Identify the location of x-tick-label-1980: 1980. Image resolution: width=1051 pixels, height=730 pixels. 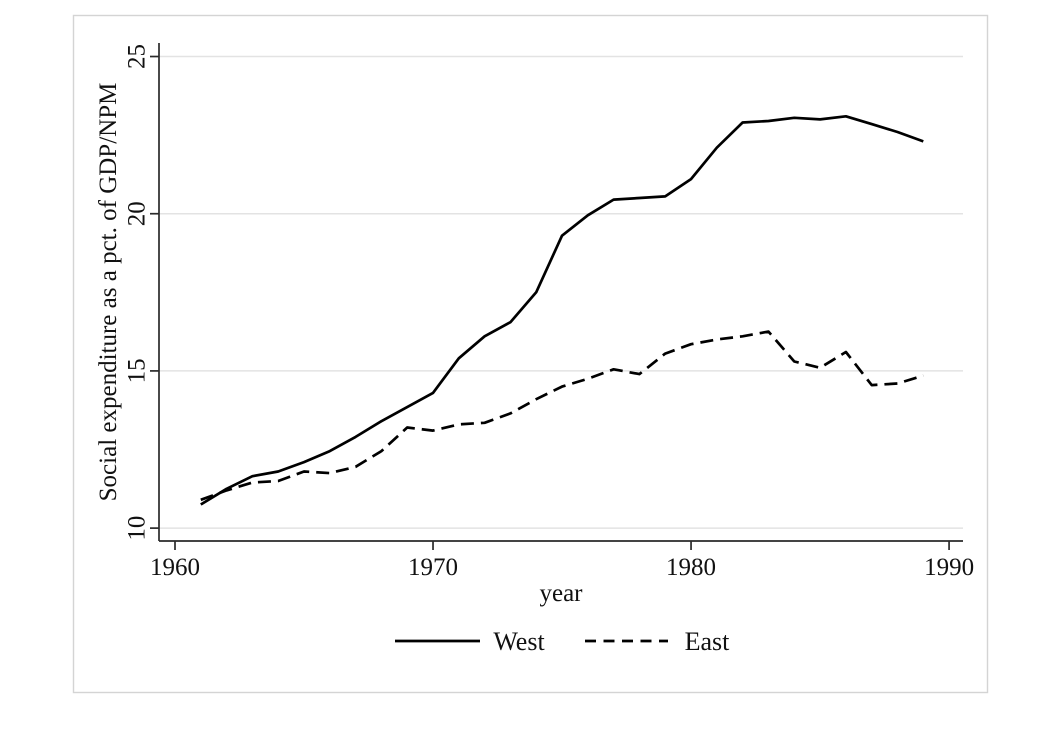
(691, 567).